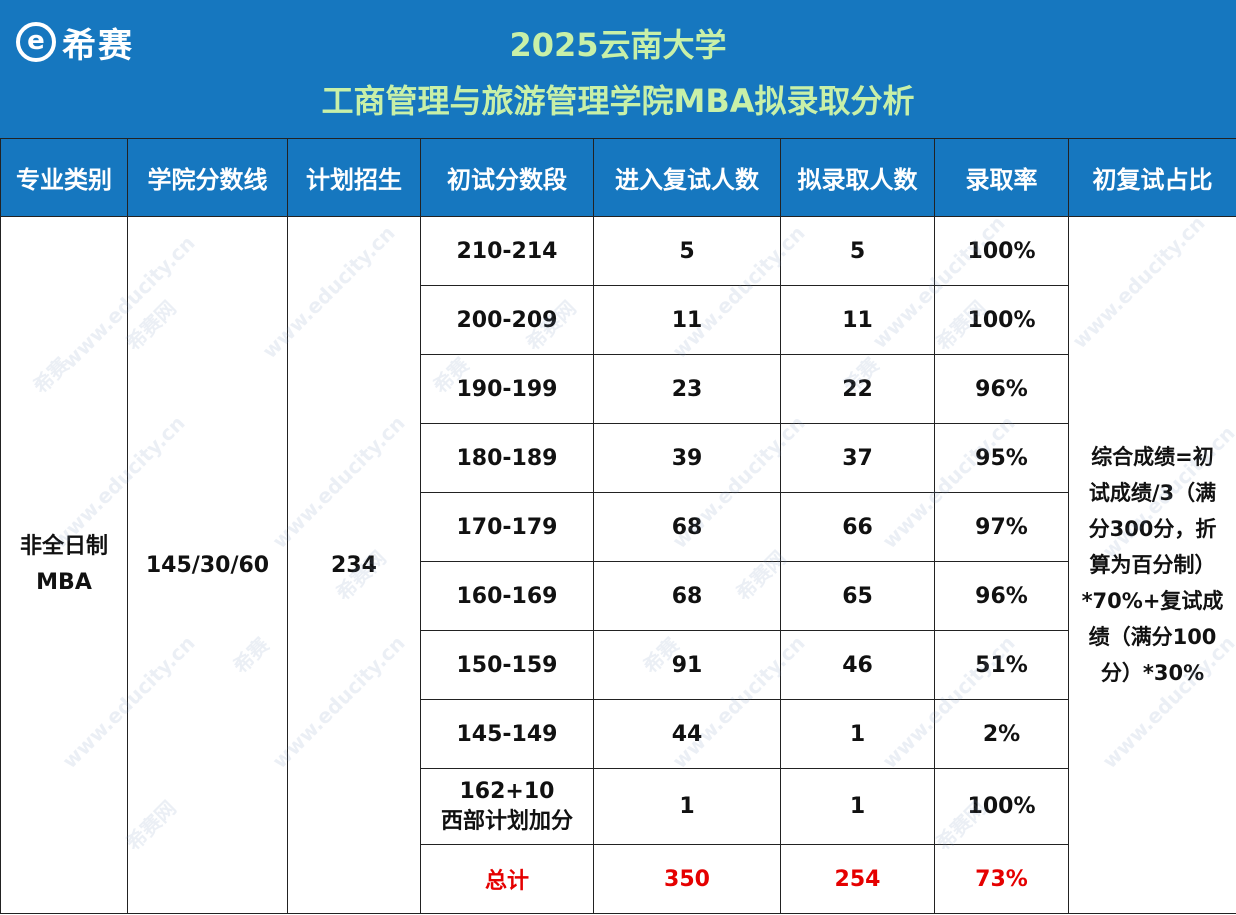 This screenshot has width=1236, height=915. Describe the element at coordinates (507, 596) in the screenshot. I see `score-range-cell: 160-169` at that location.